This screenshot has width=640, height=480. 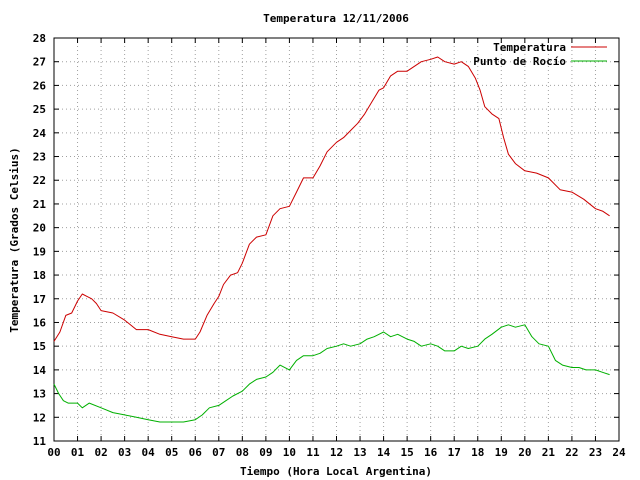 I want to click on y-tick-label: 21, so click(x=40, y=204).